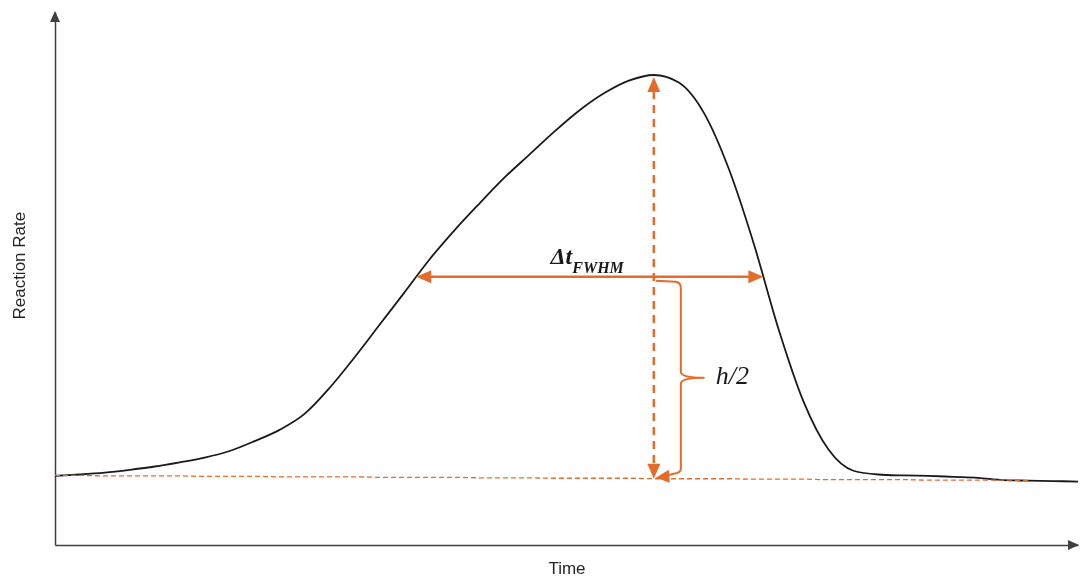  I want to click on annotation: h/2, so click(732, 375).